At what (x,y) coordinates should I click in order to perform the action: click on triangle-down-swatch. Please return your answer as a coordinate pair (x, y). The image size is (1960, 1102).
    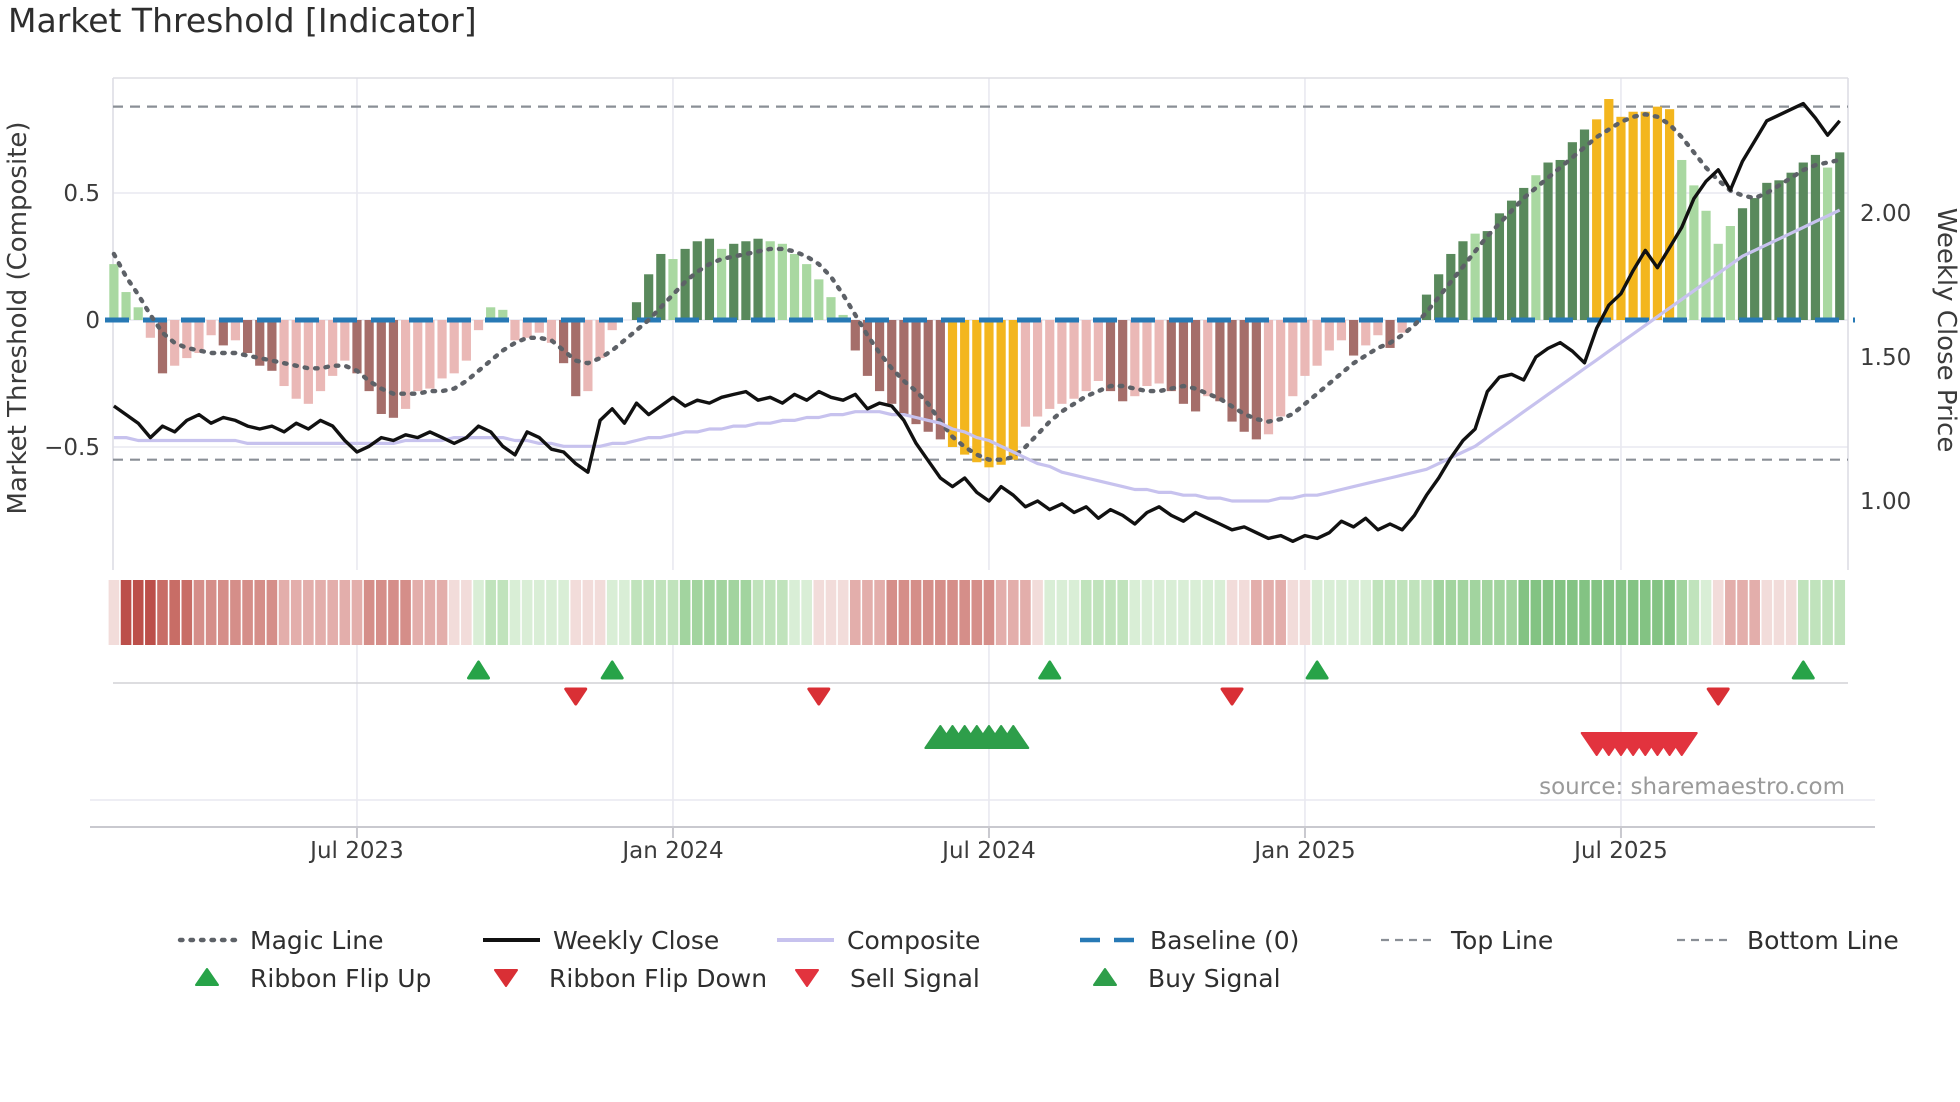
    Looking at the image, I should click on (807, 978).